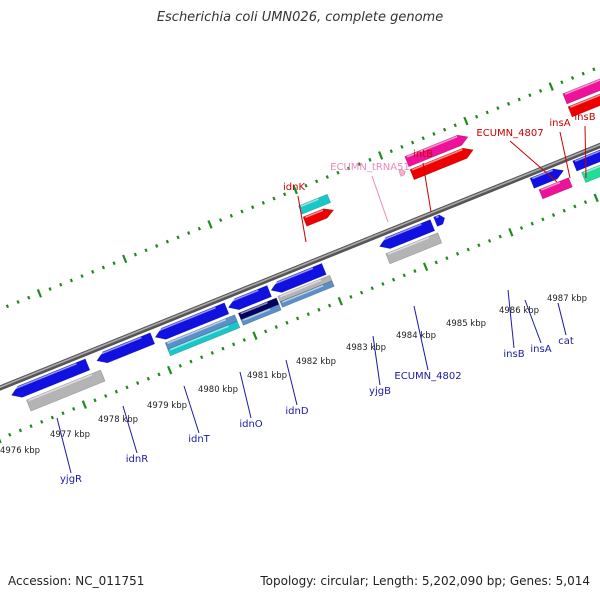 The image size is (600, 600). What do you see at coordinates (511, 319) in the screenshot?
I see `gene-label-insB-rev-leader` at bounding box center [511, 319].